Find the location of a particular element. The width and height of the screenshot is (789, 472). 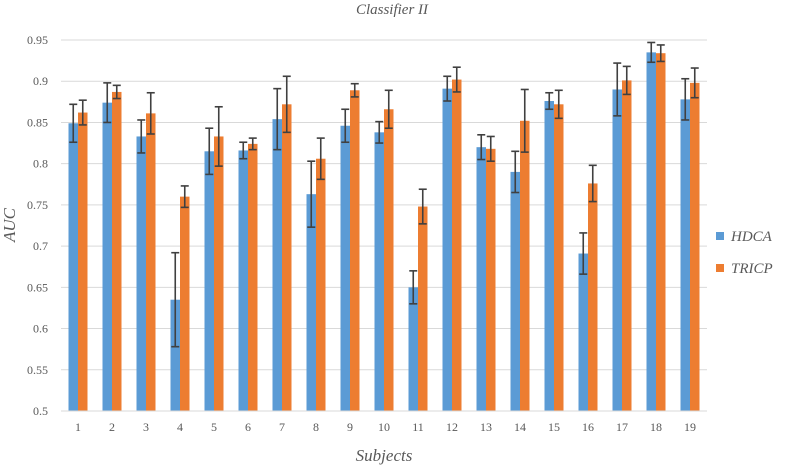

y-tick-label: 0.5 is located at coordinates (40, 411).